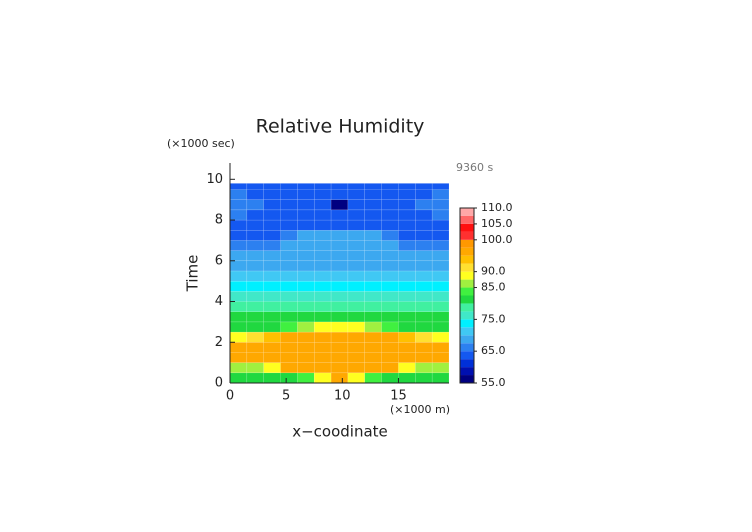 Image resolution: width=752 pixels, height=532 pixels. I want to click on x-axis-label: x−coodinate, so click(340, 432).